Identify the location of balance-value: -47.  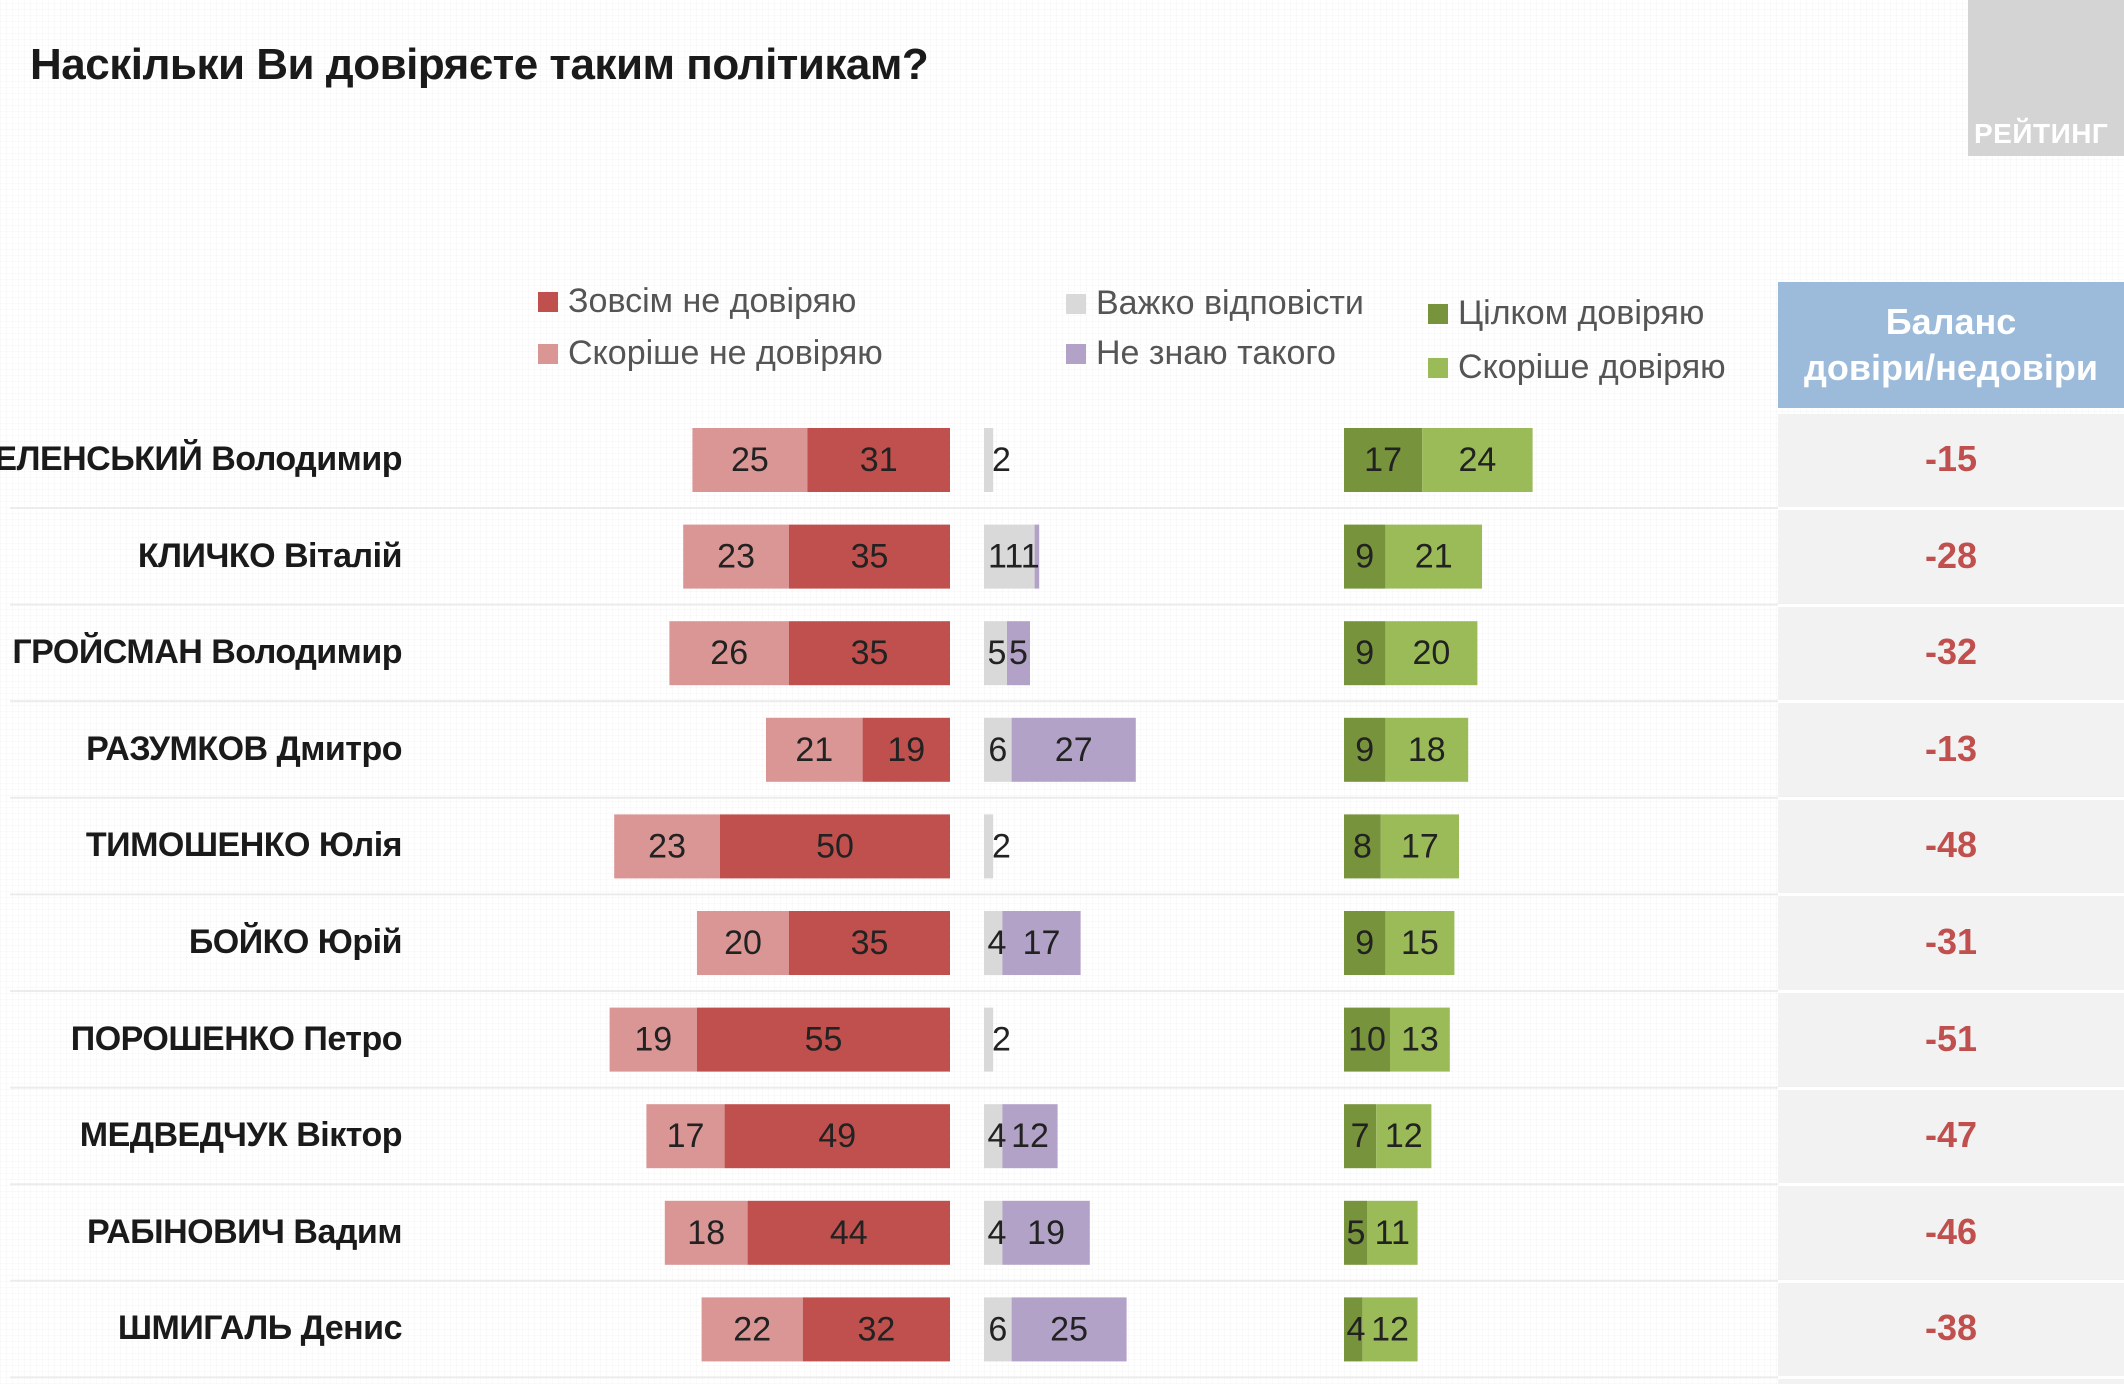
(1951, 1135).